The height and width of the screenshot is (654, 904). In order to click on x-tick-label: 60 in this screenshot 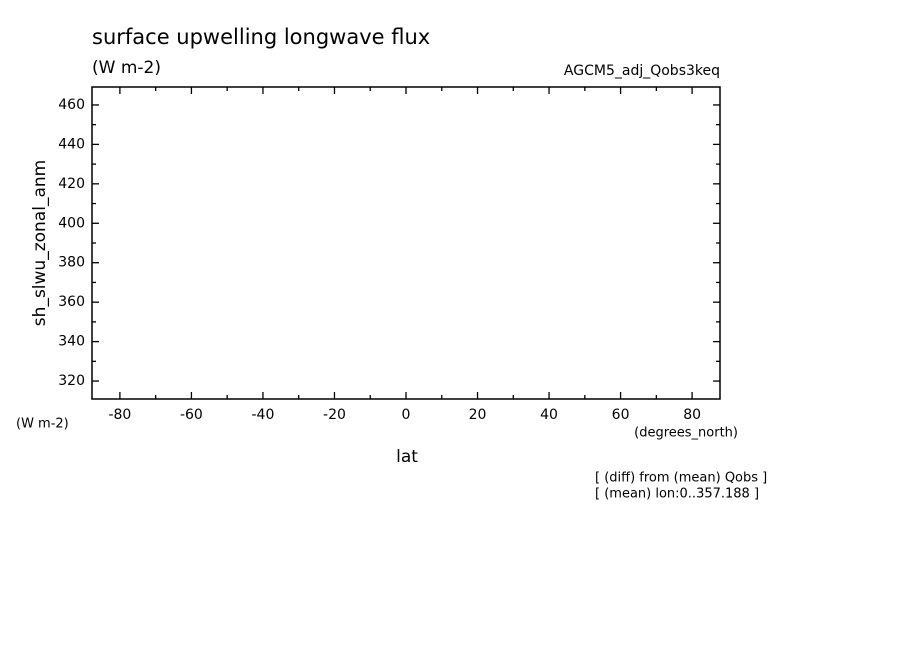, I will do `click(621, 415)`.